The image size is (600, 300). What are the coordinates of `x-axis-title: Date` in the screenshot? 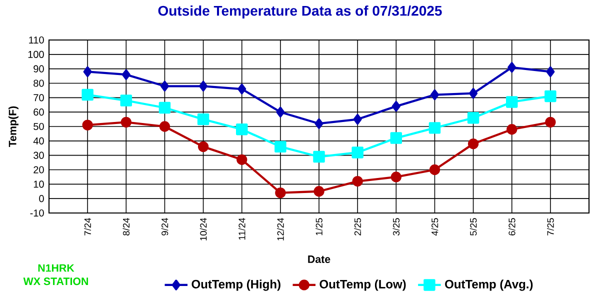 It's located at (319, 259).